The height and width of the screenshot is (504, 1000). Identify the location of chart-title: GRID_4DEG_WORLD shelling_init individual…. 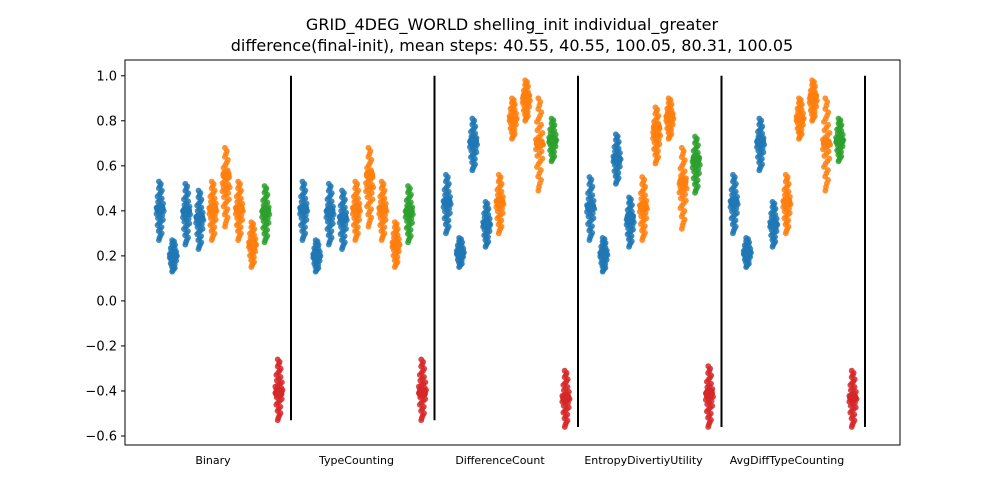
(512, 25).